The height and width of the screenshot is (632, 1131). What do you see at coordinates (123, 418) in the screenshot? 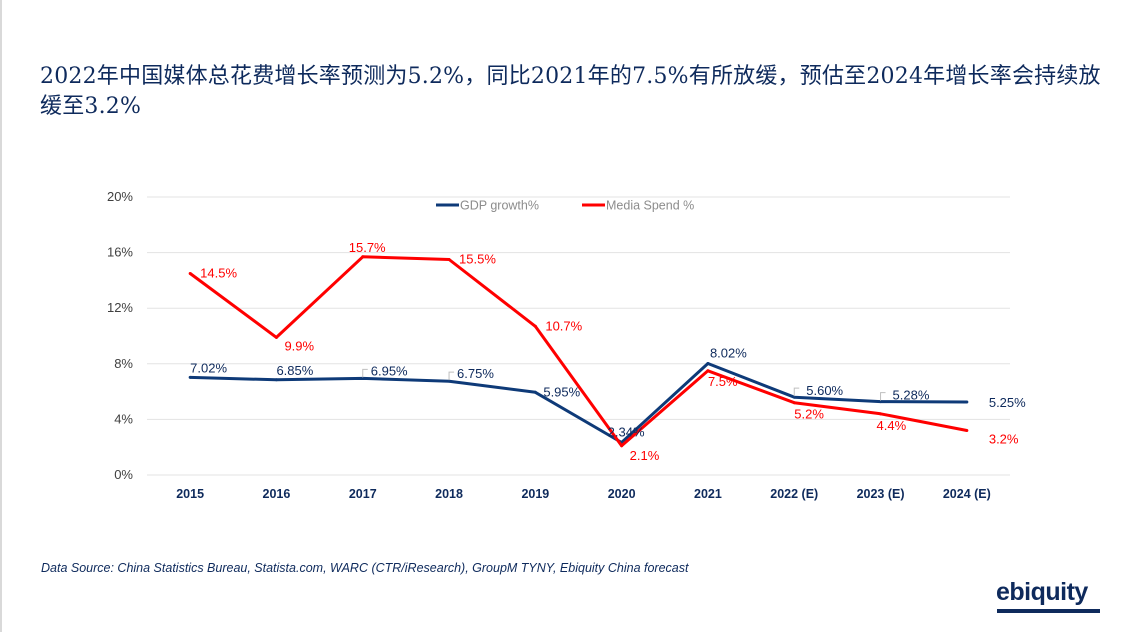
I see `y-tick-label: 4%` at bounding box center [123, 418].